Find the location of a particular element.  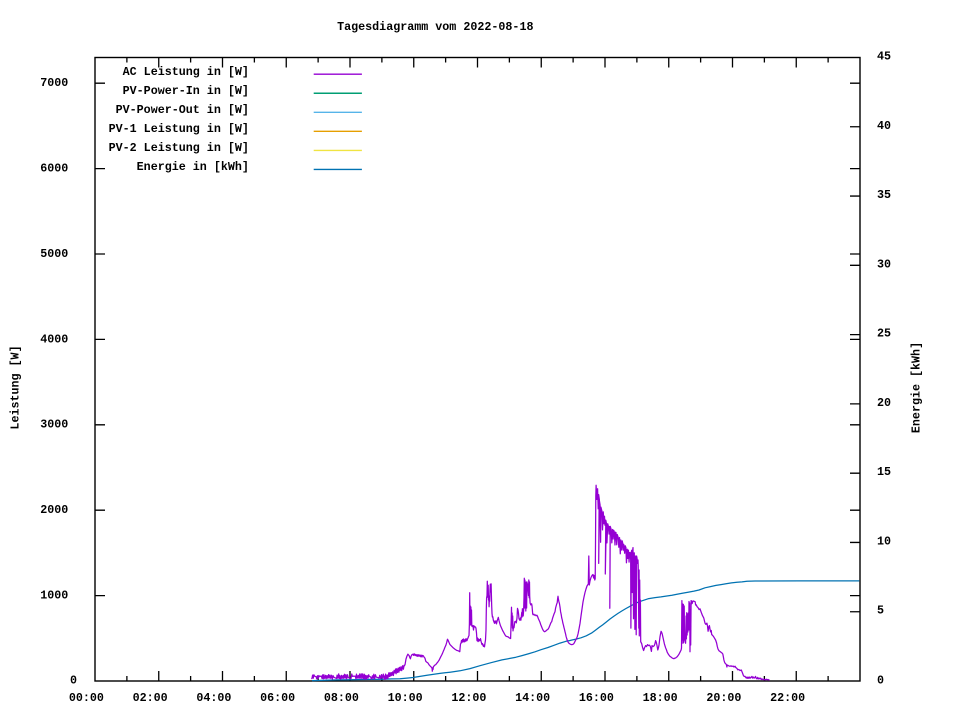

svg-text: 08:00 is located at coordinates (341, 698).